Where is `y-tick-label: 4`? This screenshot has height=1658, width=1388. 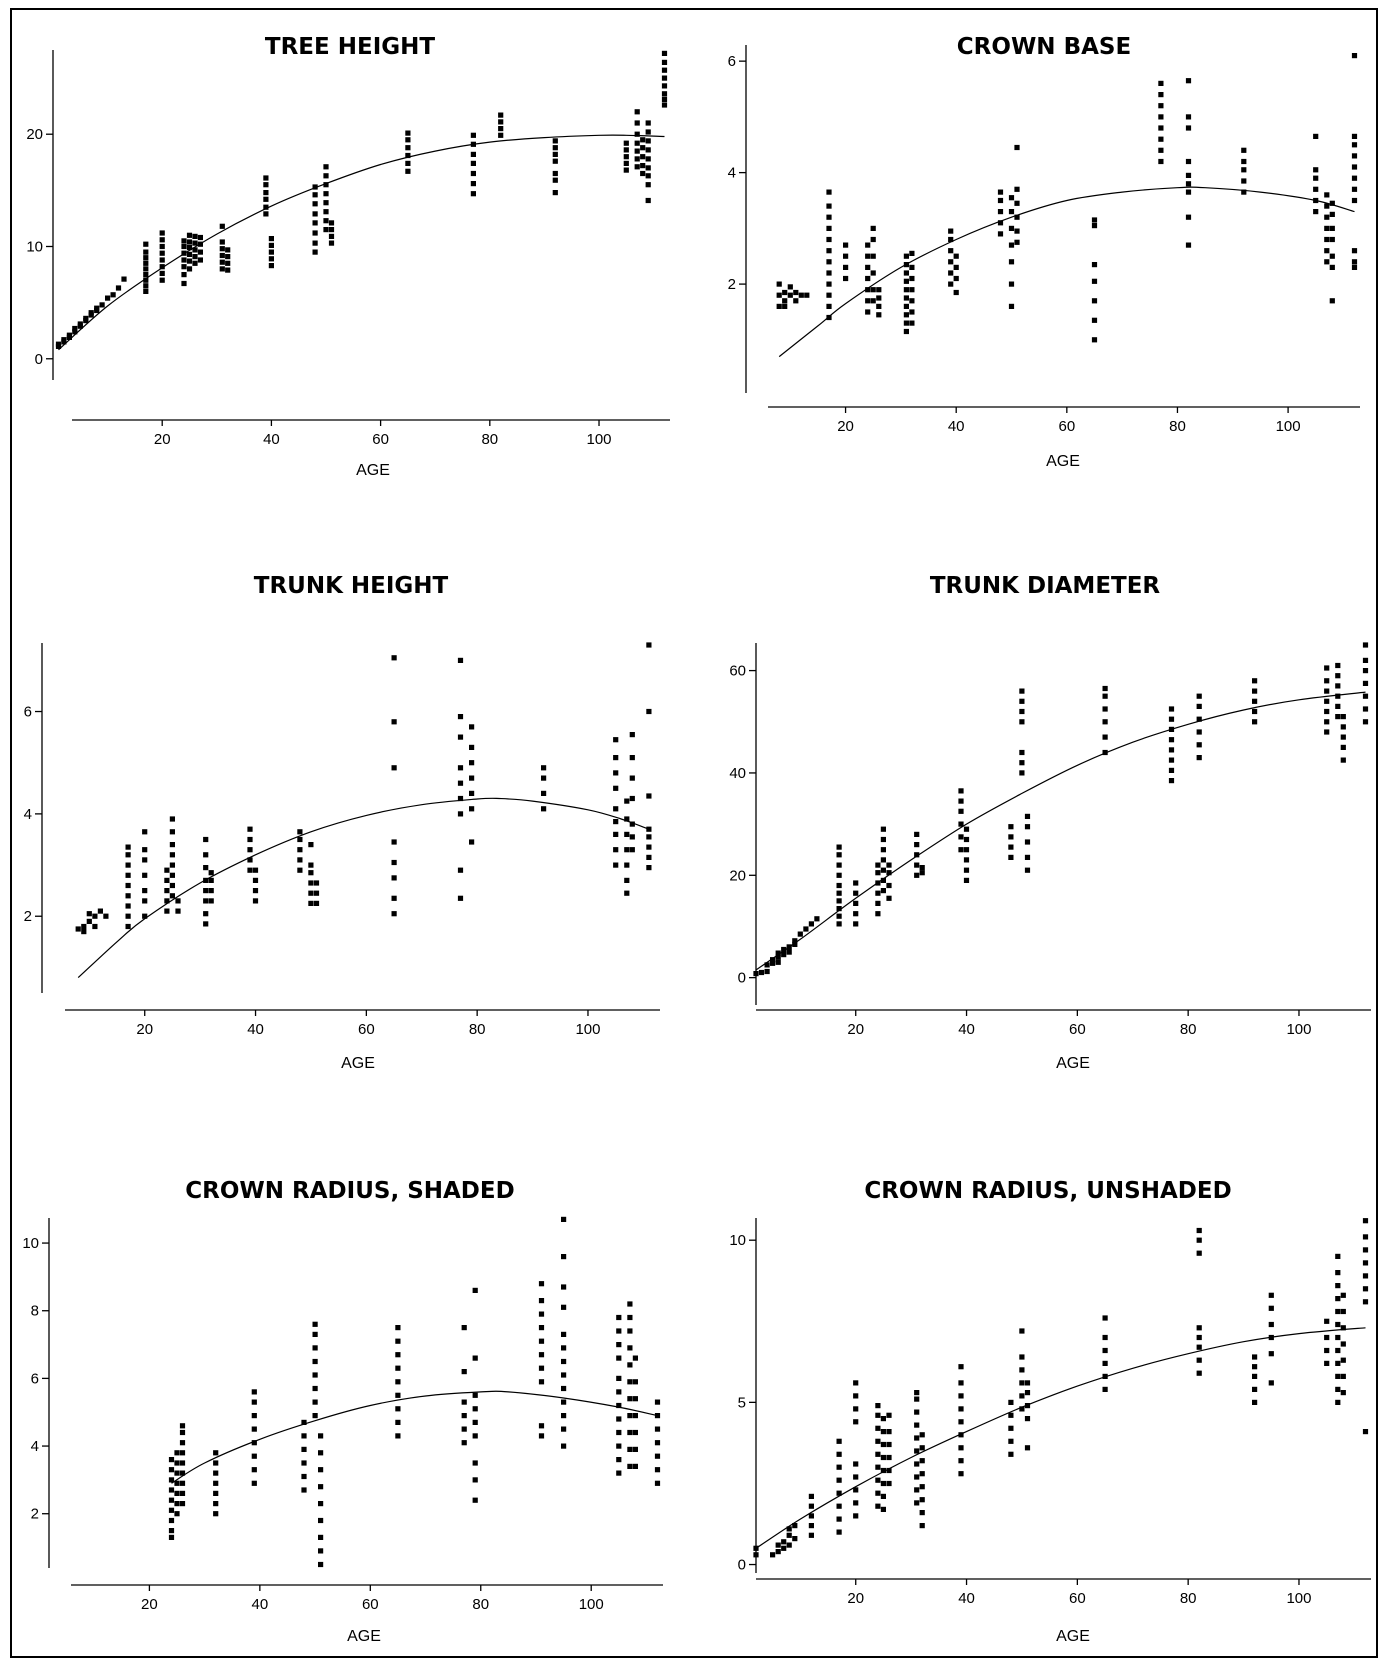
y-tick-label: 4 is located at coordinates (732, 173).